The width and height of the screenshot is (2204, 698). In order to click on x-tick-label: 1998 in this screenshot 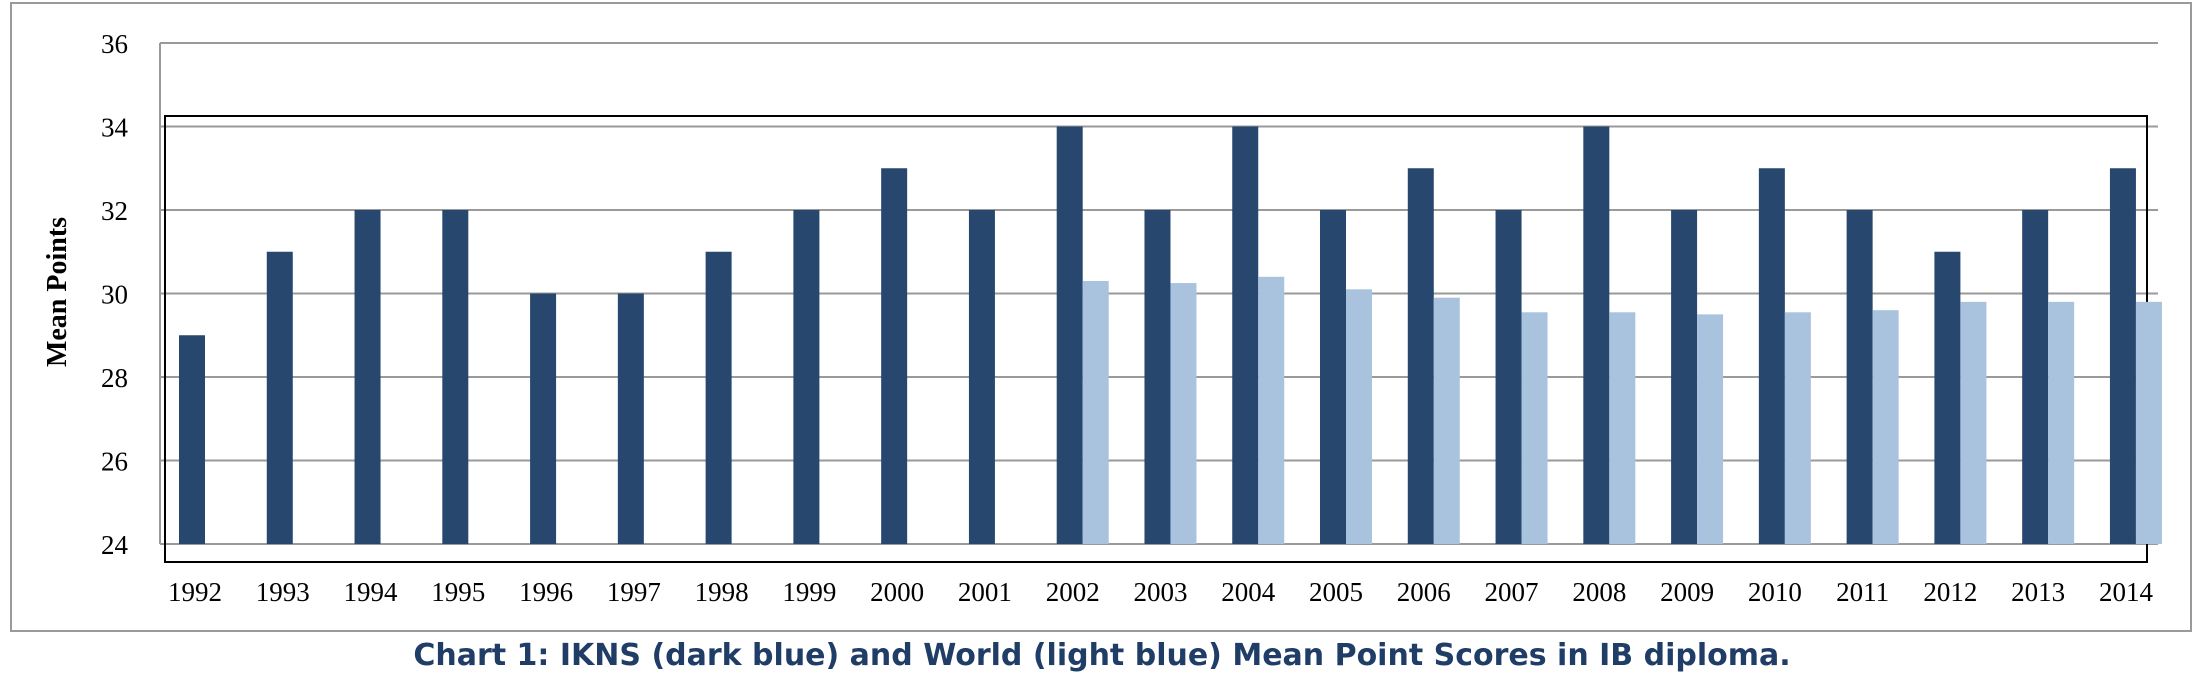, I will do `click(722, 592)`.